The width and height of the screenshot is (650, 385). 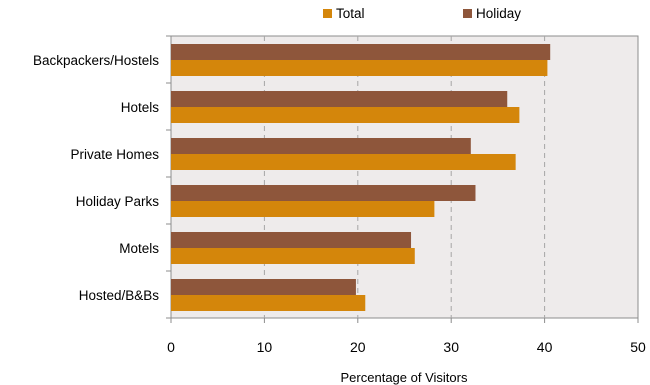 I want to click on x-tick-label: 0, so click(x=171, y=347).